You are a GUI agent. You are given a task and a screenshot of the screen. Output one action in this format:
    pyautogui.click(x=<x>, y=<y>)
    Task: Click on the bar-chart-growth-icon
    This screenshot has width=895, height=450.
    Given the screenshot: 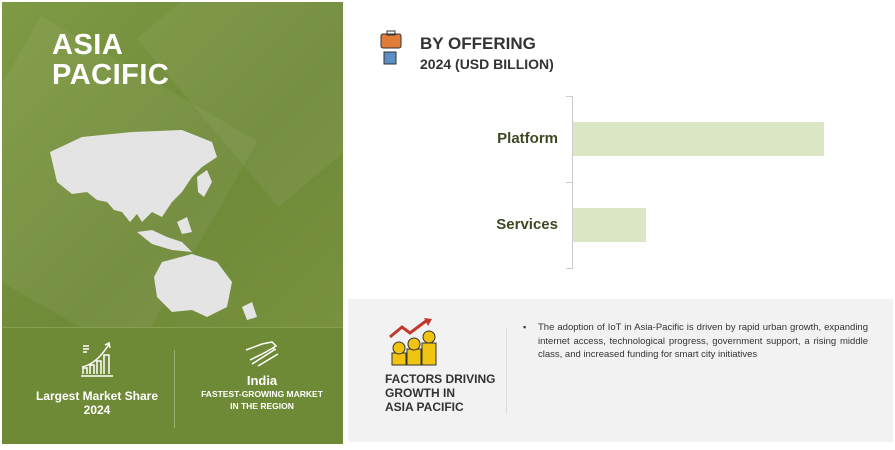 What is the action you would take?
    pyautogui.click(x=97, y=359)
    